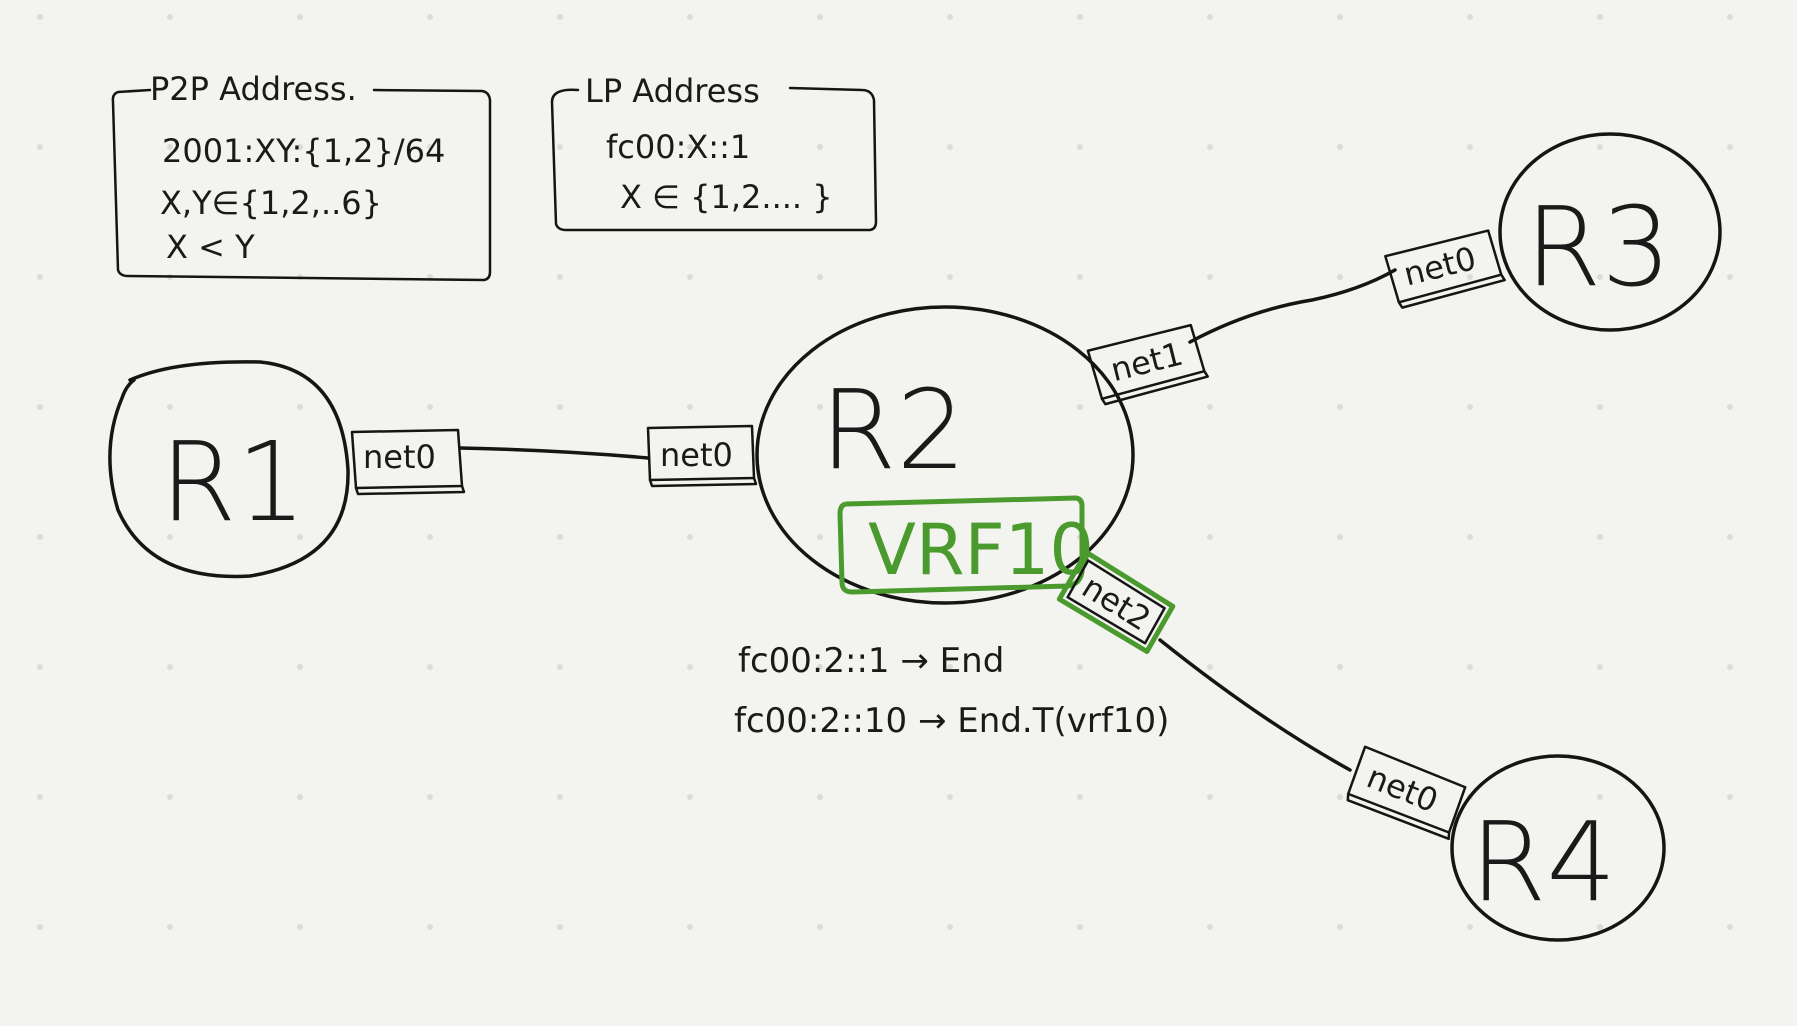  Describe the element at coordinates (672, 91) in the screenshot. I see `lp-box-title: LP Address` at that location.